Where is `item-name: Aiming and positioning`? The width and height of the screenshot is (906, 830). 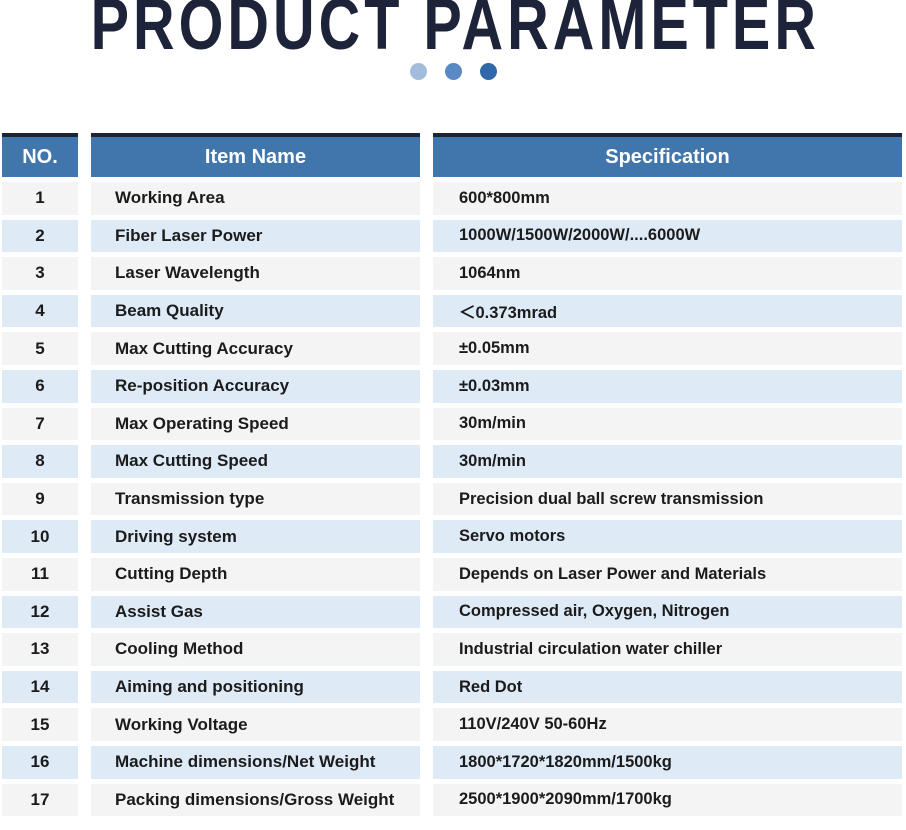 item-name: Aiming and positioning is located at coordinates (255, 687).